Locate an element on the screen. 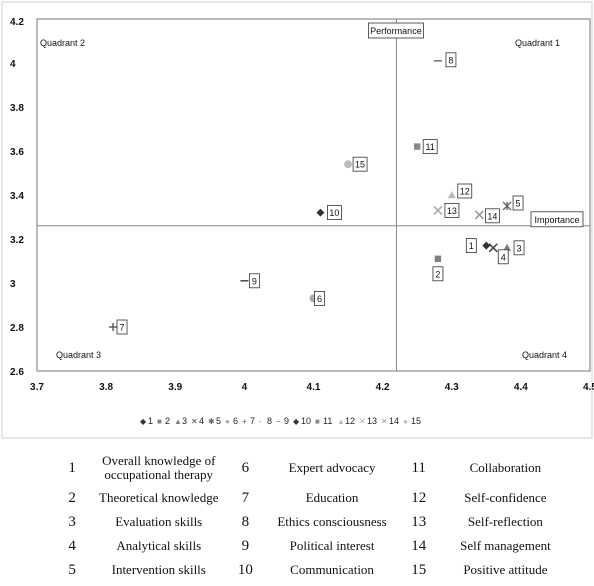 The height and width of the screenshot is (586, 594). point-label-6: 6 is located at coordinates (319, 298).